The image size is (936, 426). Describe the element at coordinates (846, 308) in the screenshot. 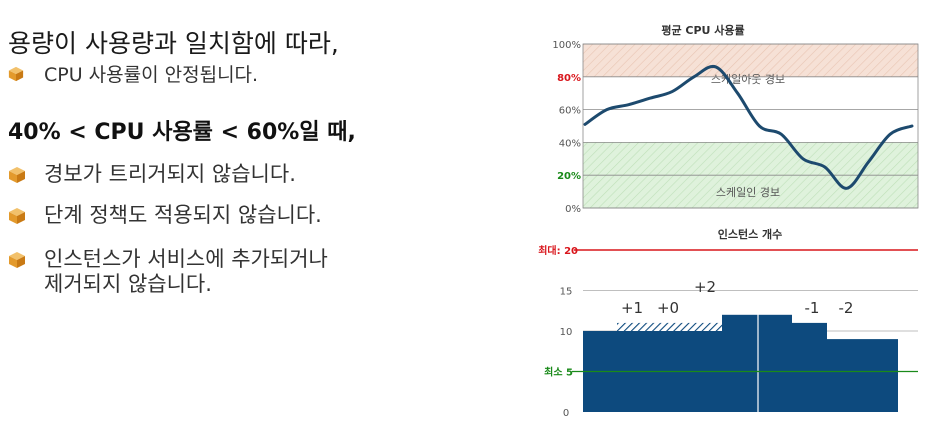

I see `step-change-label: -2` at that location.